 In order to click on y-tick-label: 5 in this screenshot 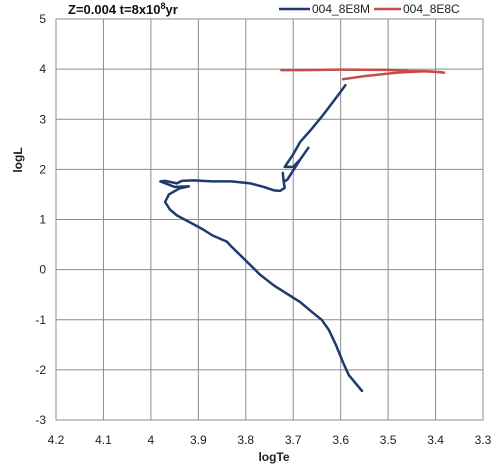, I will do `click(42, 19)`.